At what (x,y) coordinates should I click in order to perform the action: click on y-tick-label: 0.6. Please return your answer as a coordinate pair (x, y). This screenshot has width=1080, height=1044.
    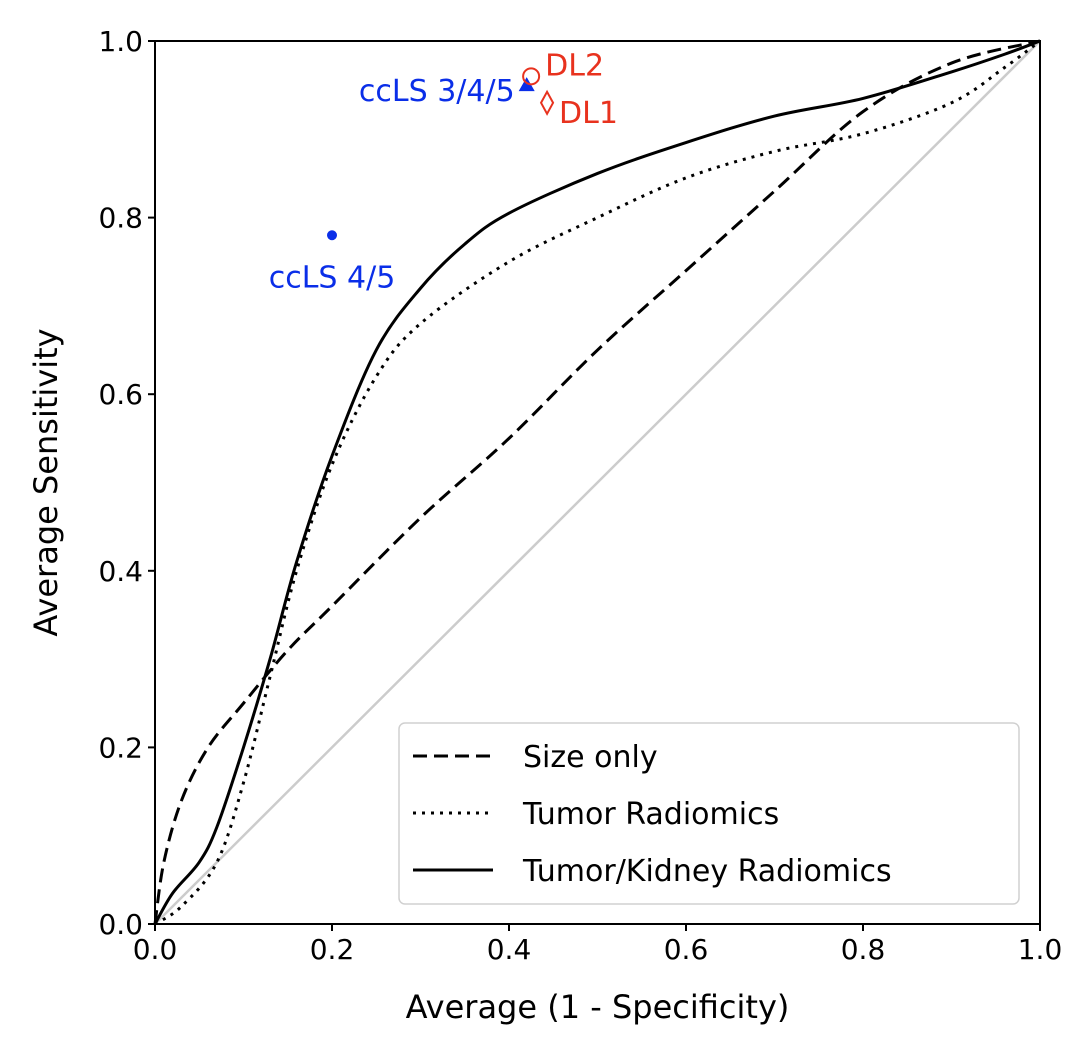
    Looking at the image, I should click on (120, 394).